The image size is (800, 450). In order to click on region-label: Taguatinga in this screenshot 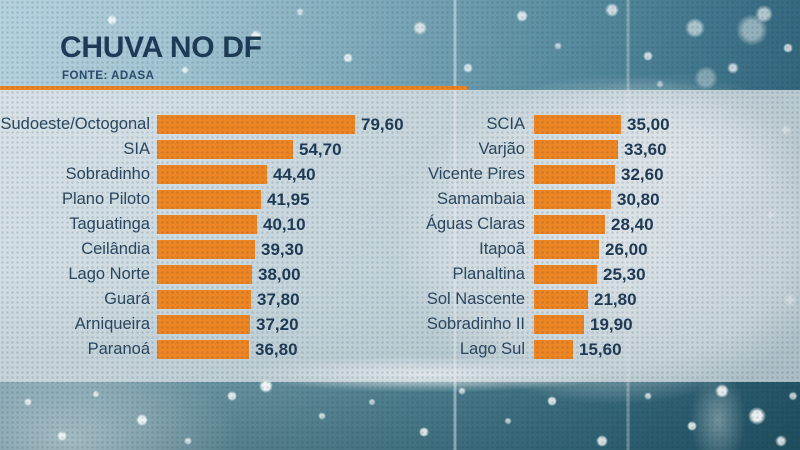, I will do `click(109, 224)`.